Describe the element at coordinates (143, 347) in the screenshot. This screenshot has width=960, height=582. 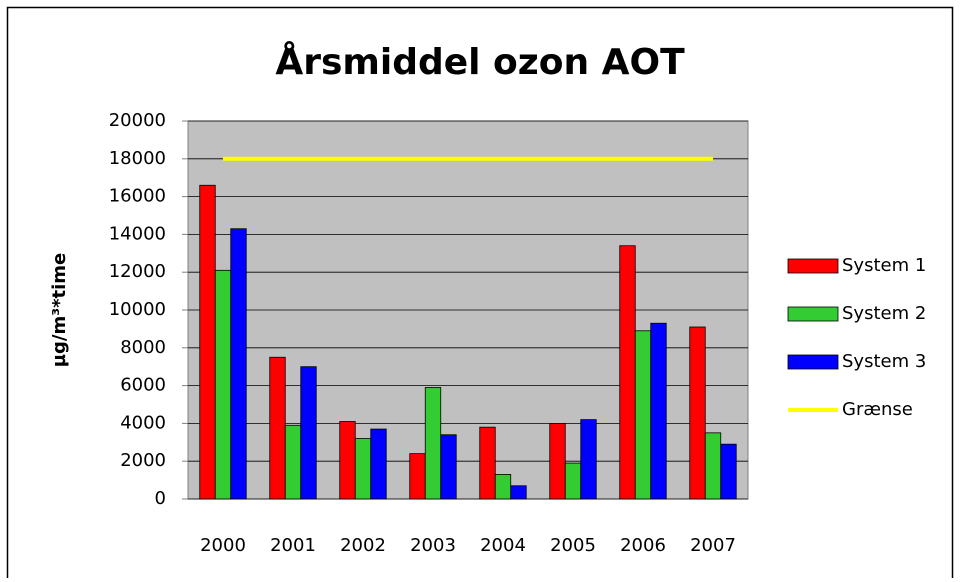
I see `y-tick-label: 8000` at that location.